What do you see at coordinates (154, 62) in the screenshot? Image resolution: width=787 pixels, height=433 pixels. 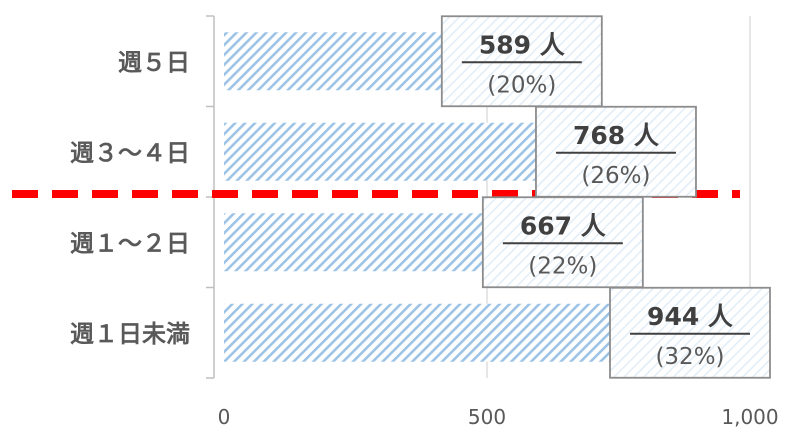 I see `category-label: 週５日` at bounding box center [154, 62].